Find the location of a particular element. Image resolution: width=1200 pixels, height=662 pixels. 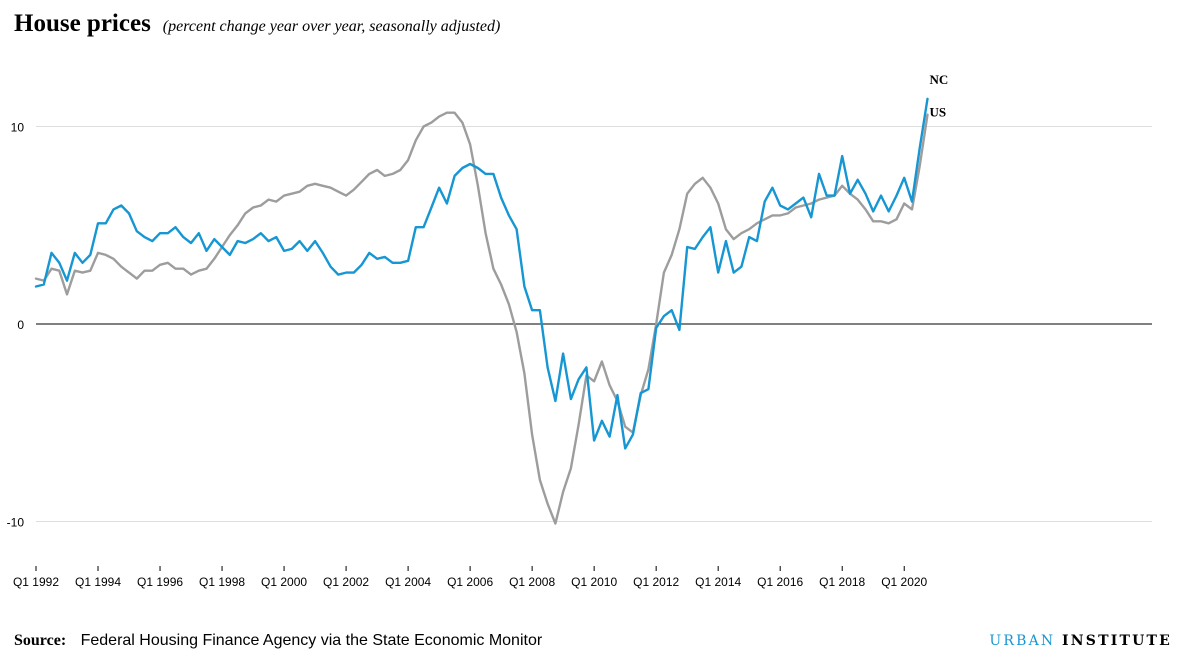

urban-institute-logo: URBAN INSTITUTE is located at coordinates (1080, 641).